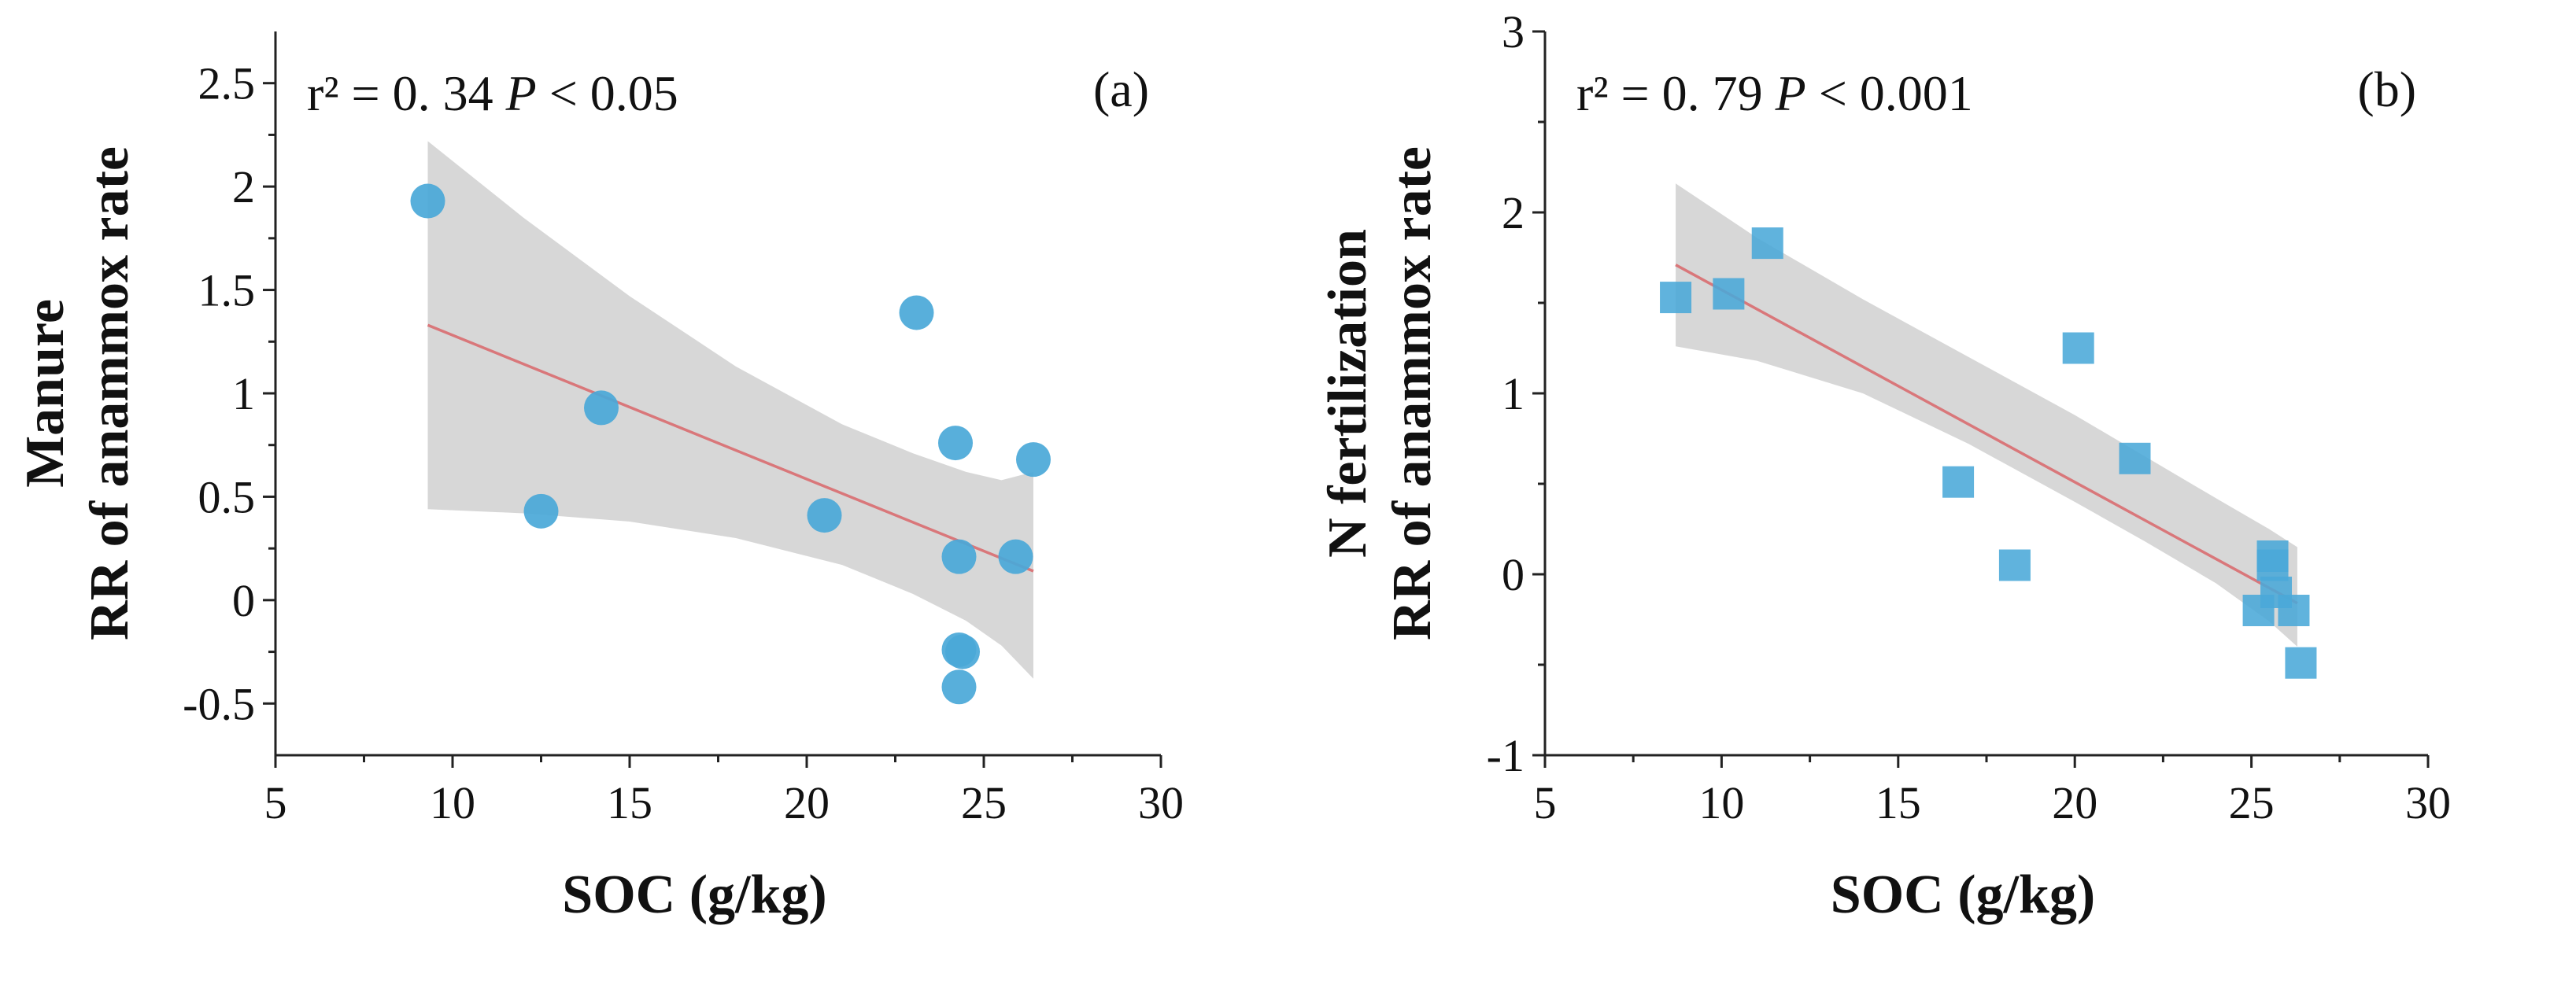  Describe the element at coordinates (227, 496) in the screenshot. I see `y-tick-label: 0.5` at that location.